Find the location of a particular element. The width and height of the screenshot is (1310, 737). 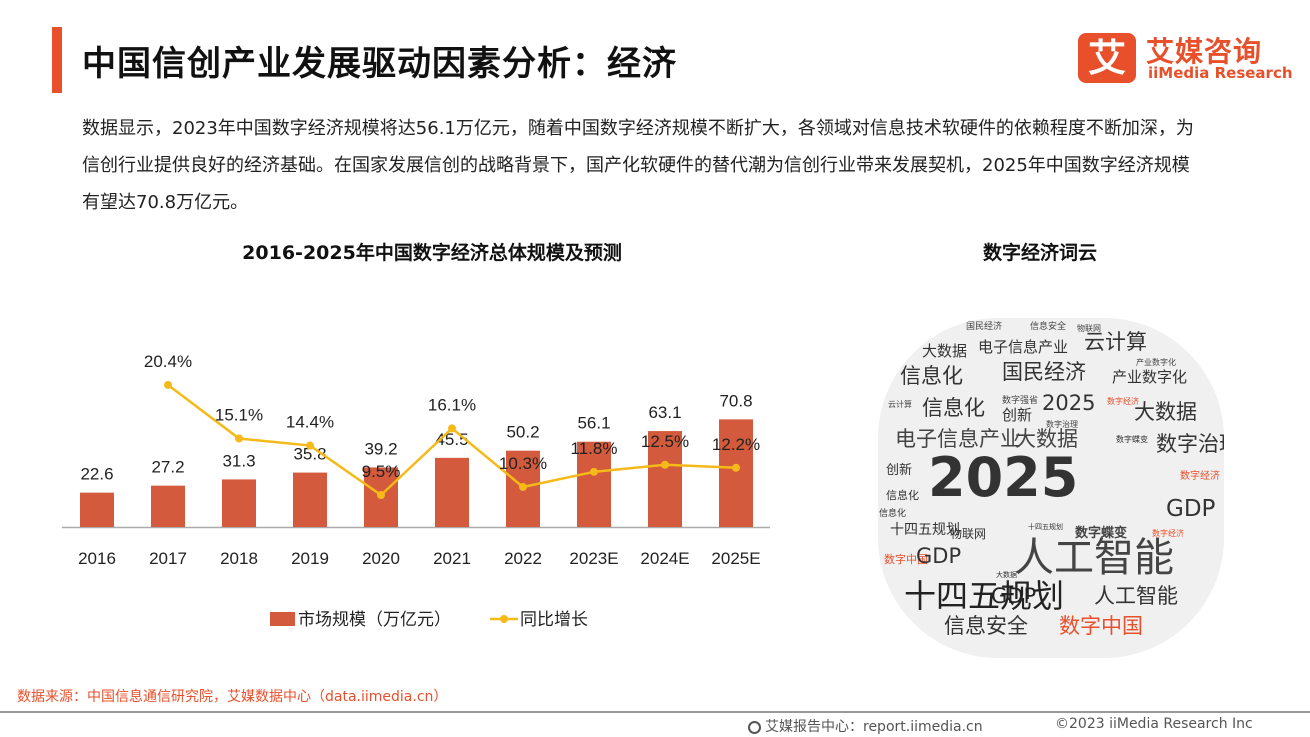

x-tick-label: 2024E is located at coordinates (664, 558).